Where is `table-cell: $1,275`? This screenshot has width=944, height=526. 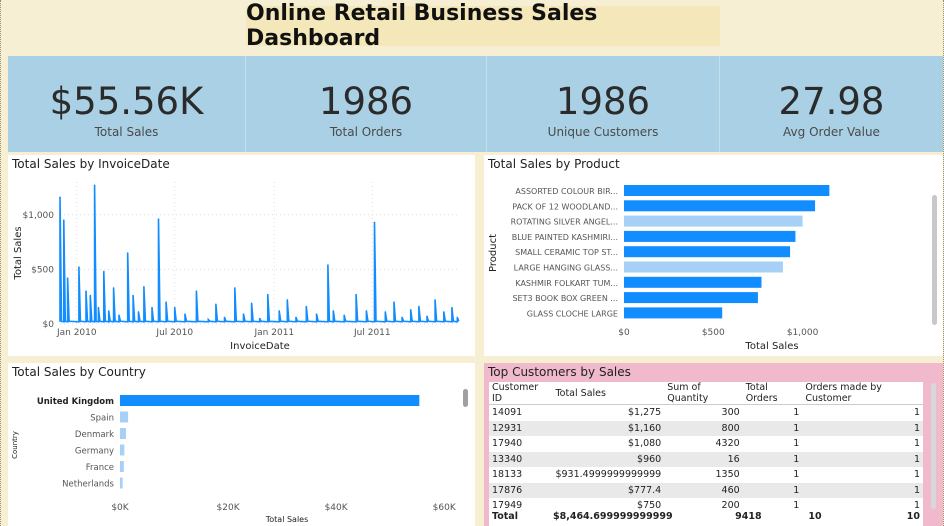 table-cell: $1,275 is located at coordinates (644, 413).